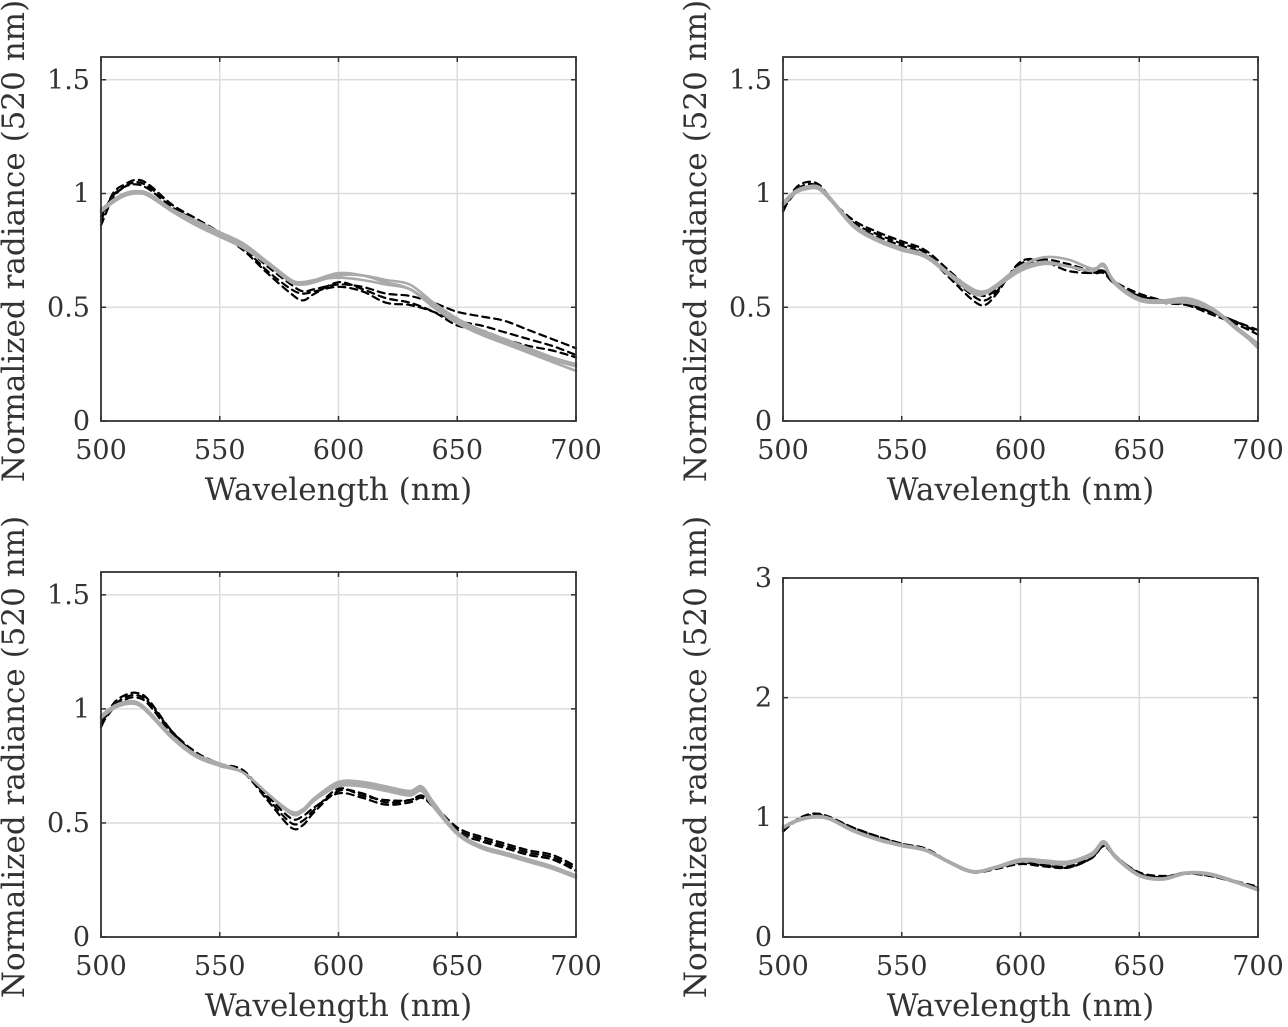 The height and width of the screenshot is (1027, 1288). I want to click on y-tick-label: 3, so click(763, 578).